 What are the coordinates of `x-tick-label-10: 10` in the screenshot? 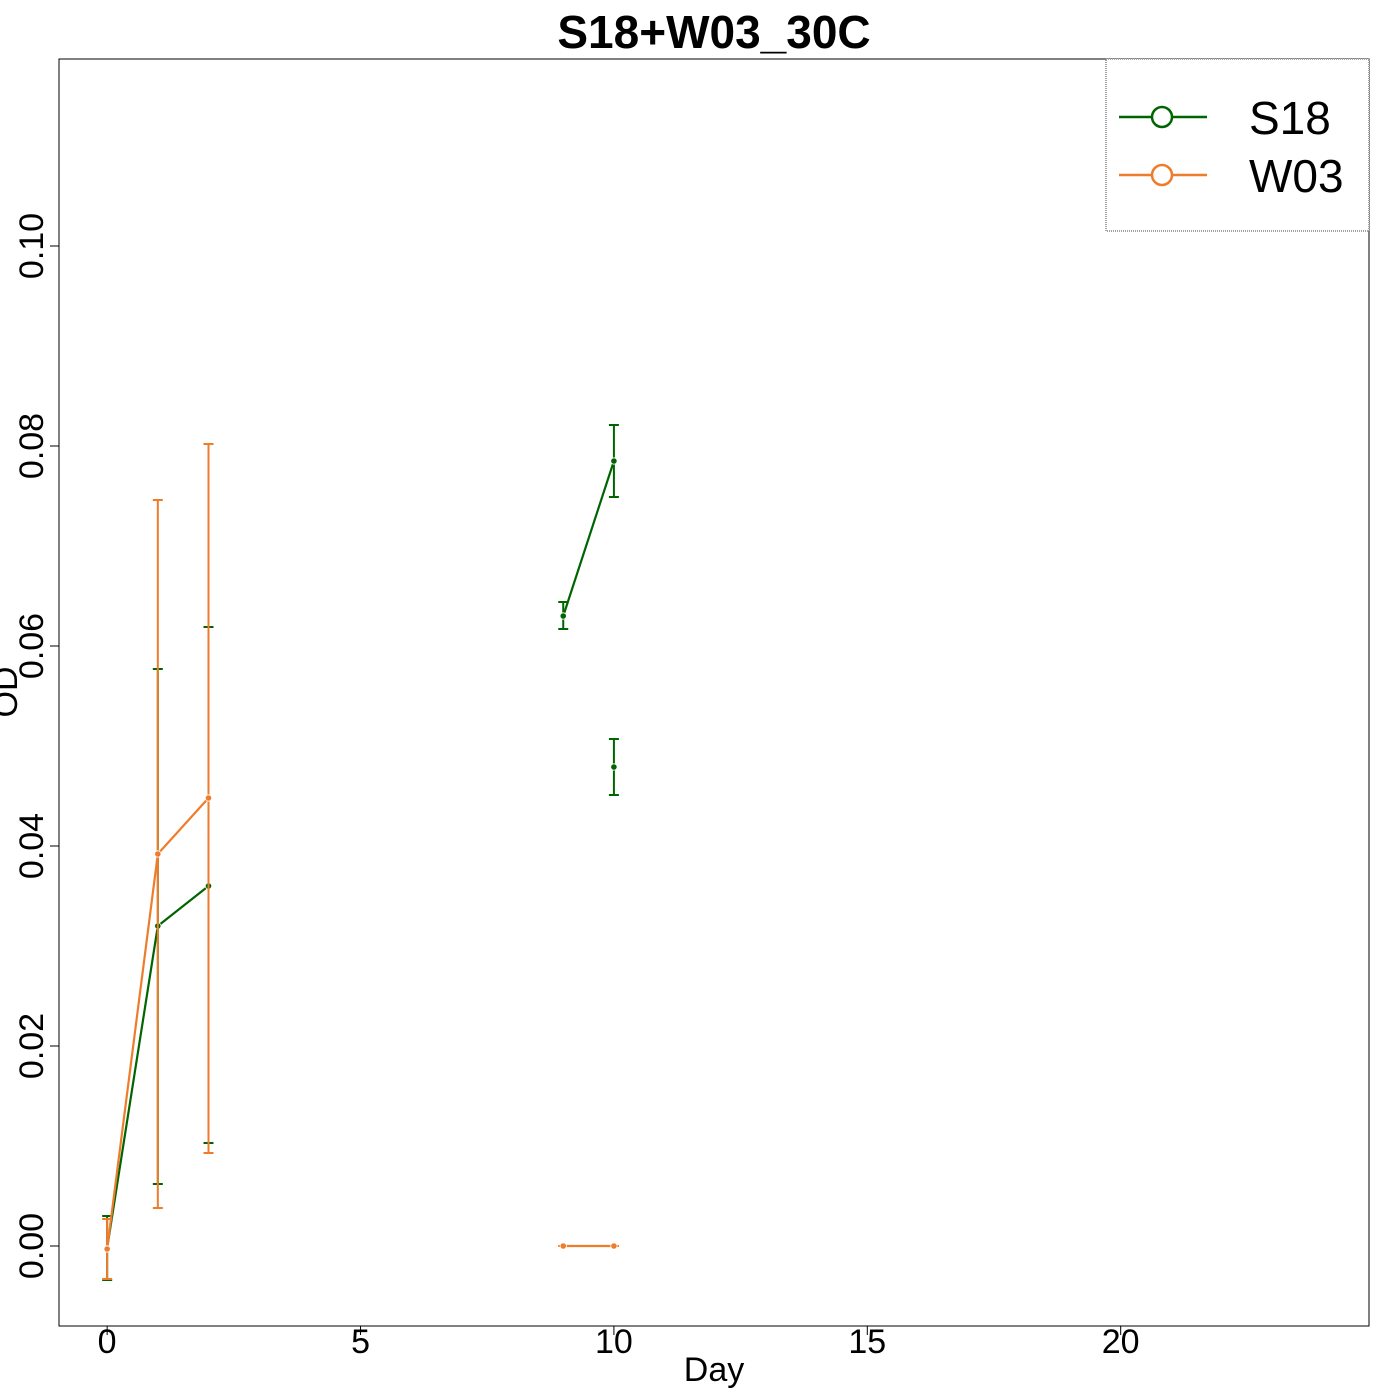 It's located at (614, 1342).